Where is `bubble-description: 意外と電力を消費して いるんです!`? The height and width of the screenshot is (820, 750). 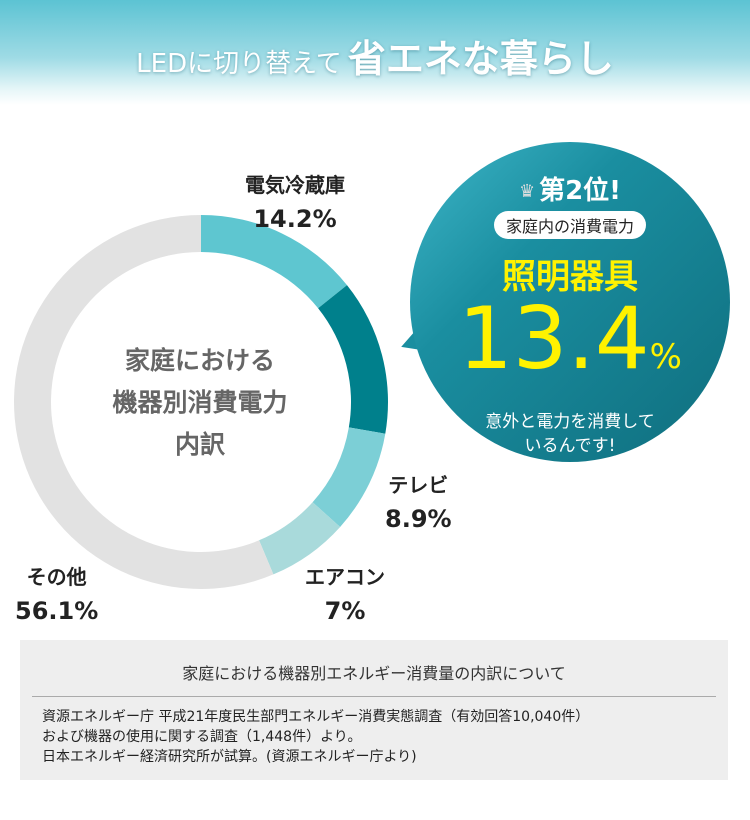 bubble-description: 意外と電力を消費して いるんです! is located at coordinates (570, 434).